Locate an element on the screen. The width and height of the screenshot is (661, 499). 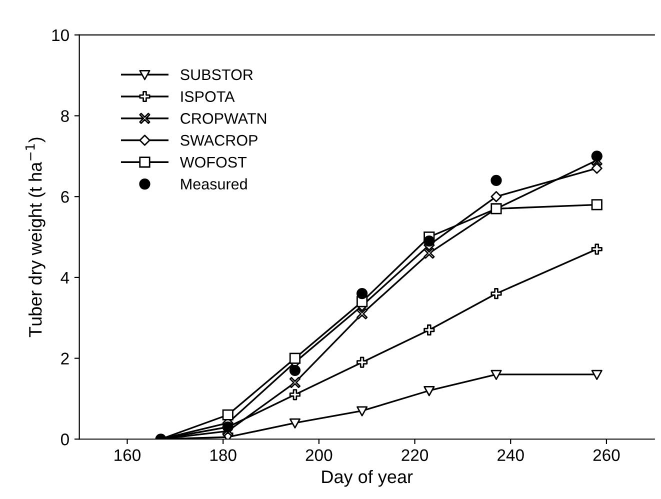
y-tick-label: 6 is located at coordinates (65, 197).